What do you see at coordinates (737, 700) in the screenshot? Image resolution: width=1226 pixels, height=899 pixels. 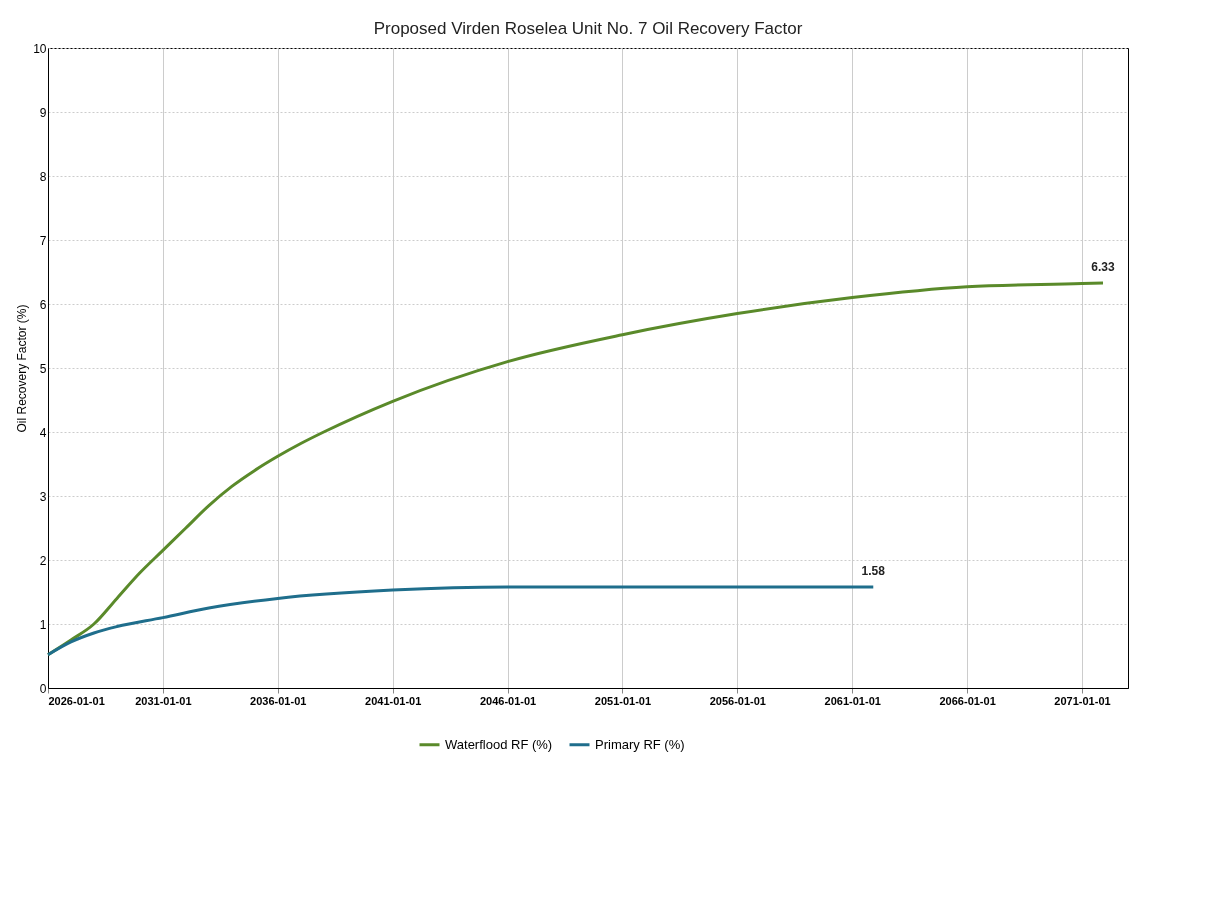 I see `x-tick-label: 2056-01-01` at bounding box center [737, 700].